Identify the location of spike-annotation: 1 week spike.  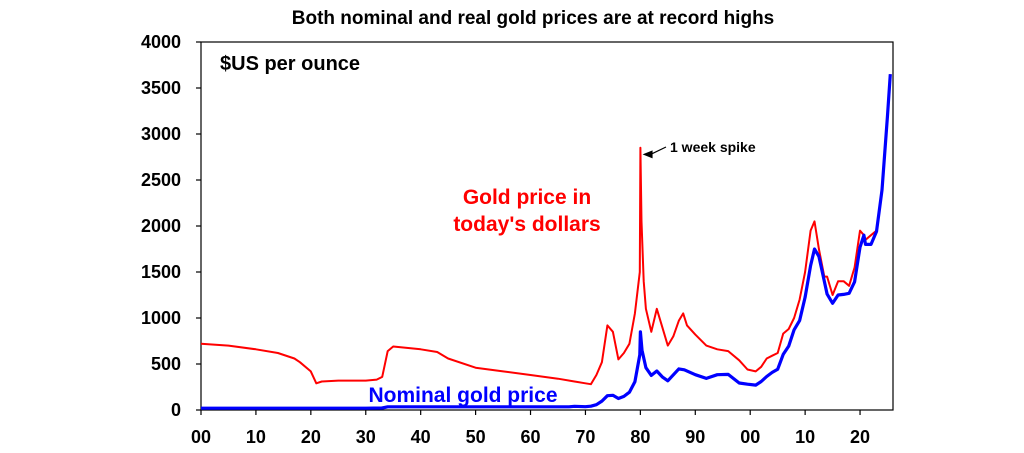
(699, 149).